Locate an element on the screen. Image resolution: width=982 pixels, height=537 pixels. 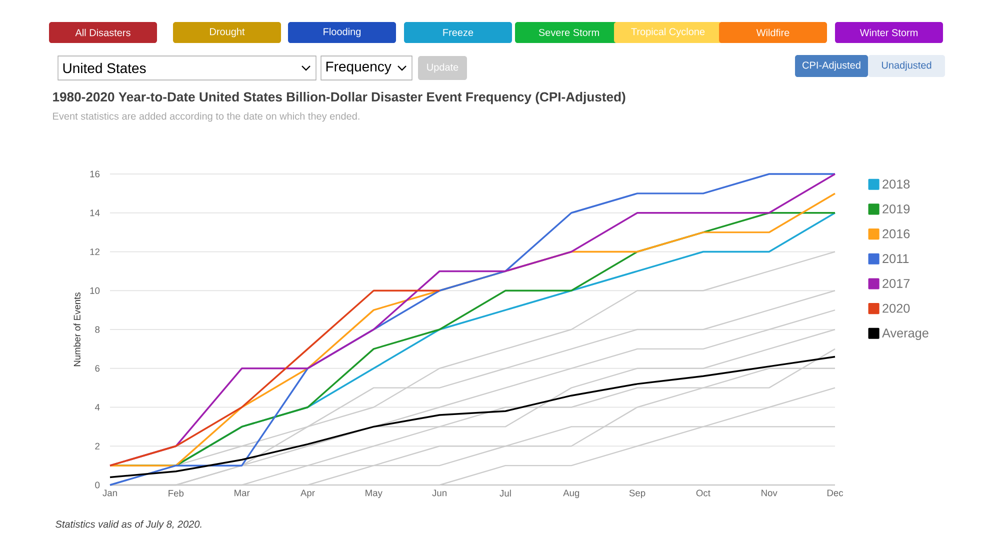
legend-label: 2020 is located at coordinates (896, 308).